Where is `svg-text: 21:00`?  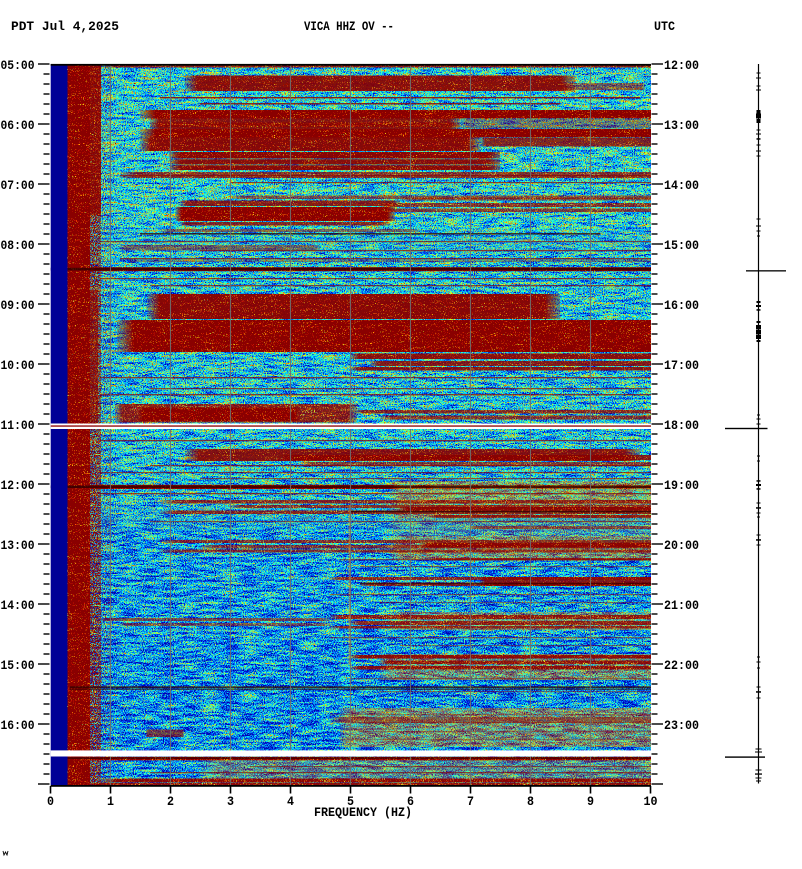
svg-text: 21:00 is located at coordinates (681, 605).